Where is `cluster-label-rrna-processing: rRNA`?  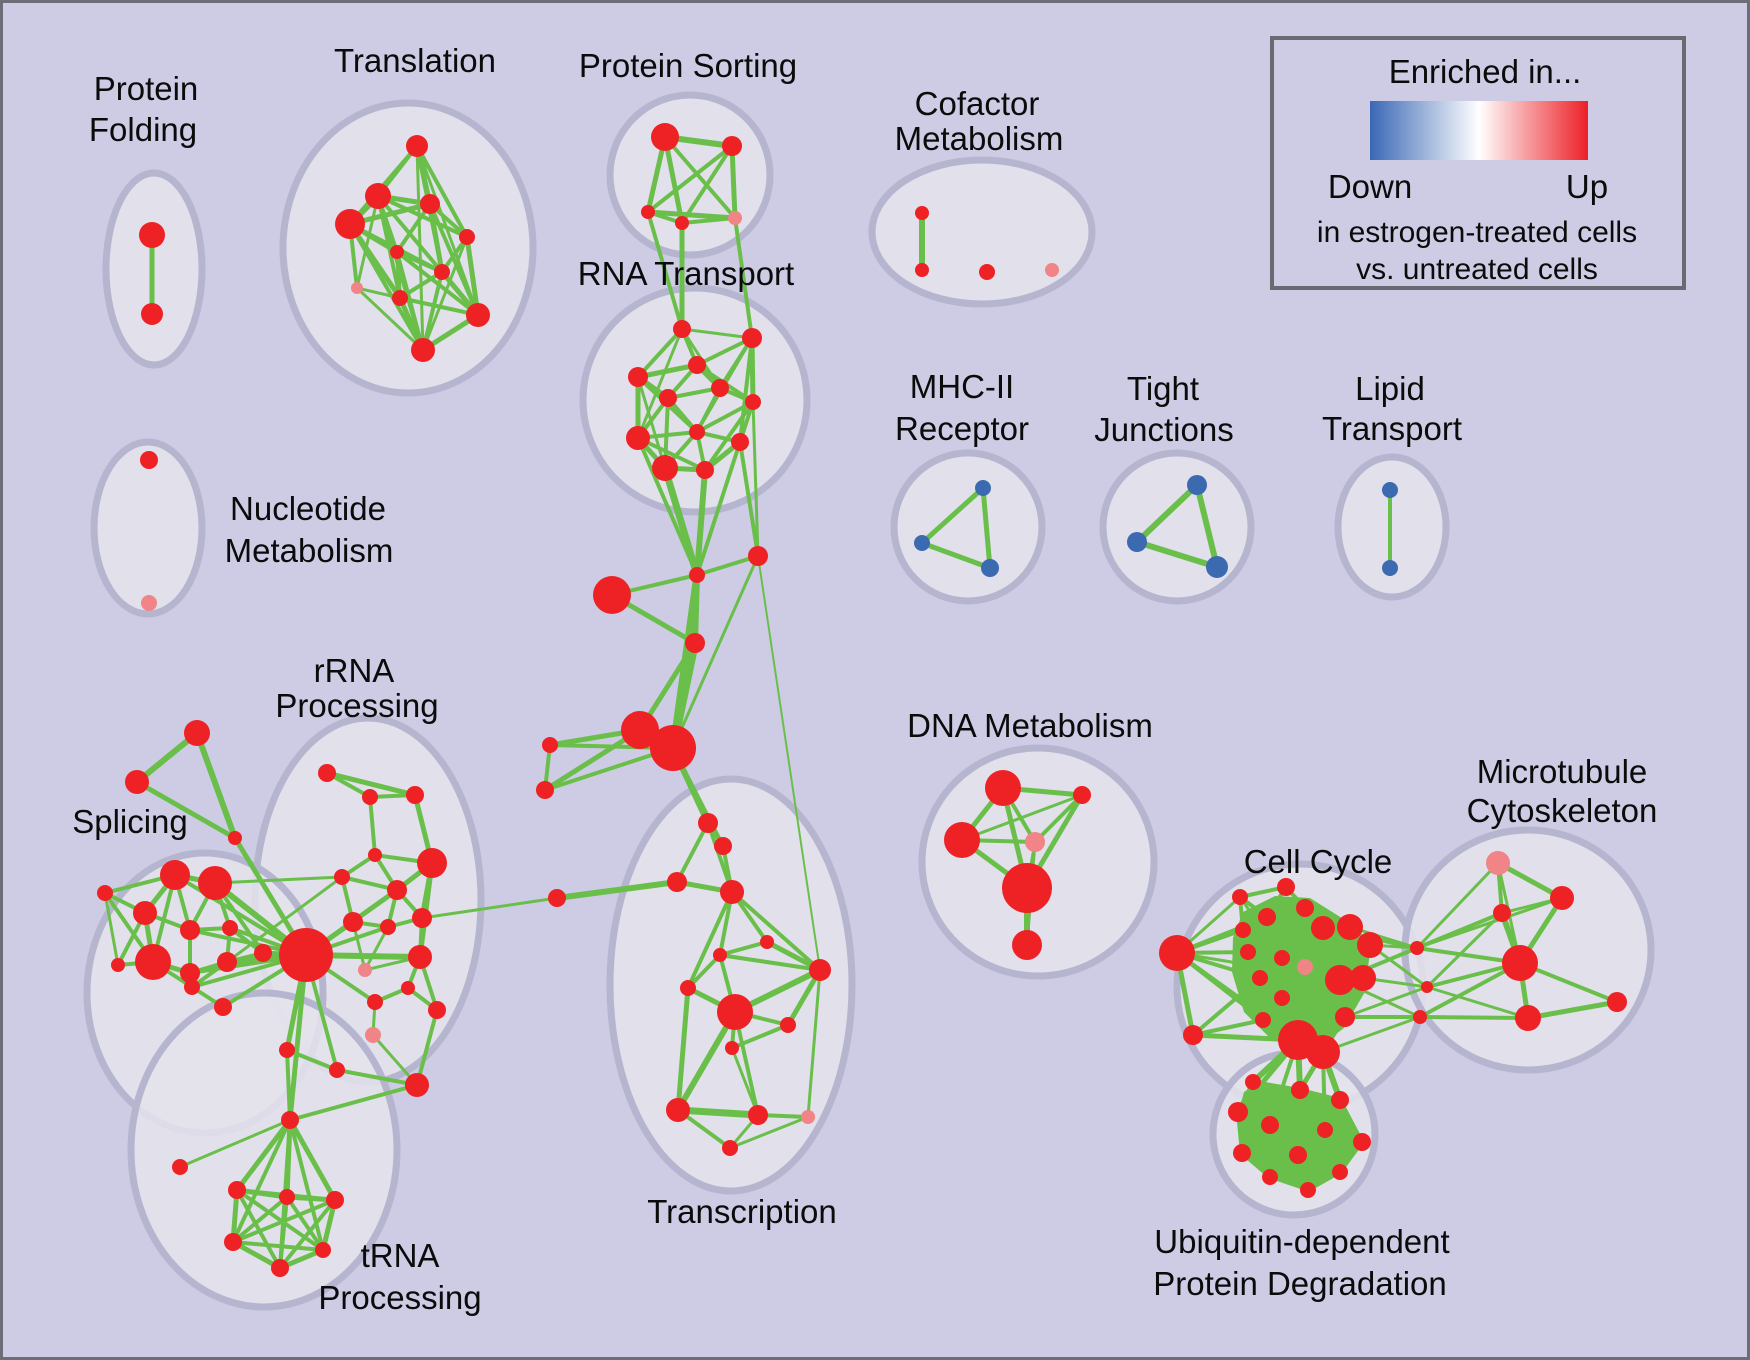
cluster-label-rrna-processing: rRNA is located at coordinates (354, 670).